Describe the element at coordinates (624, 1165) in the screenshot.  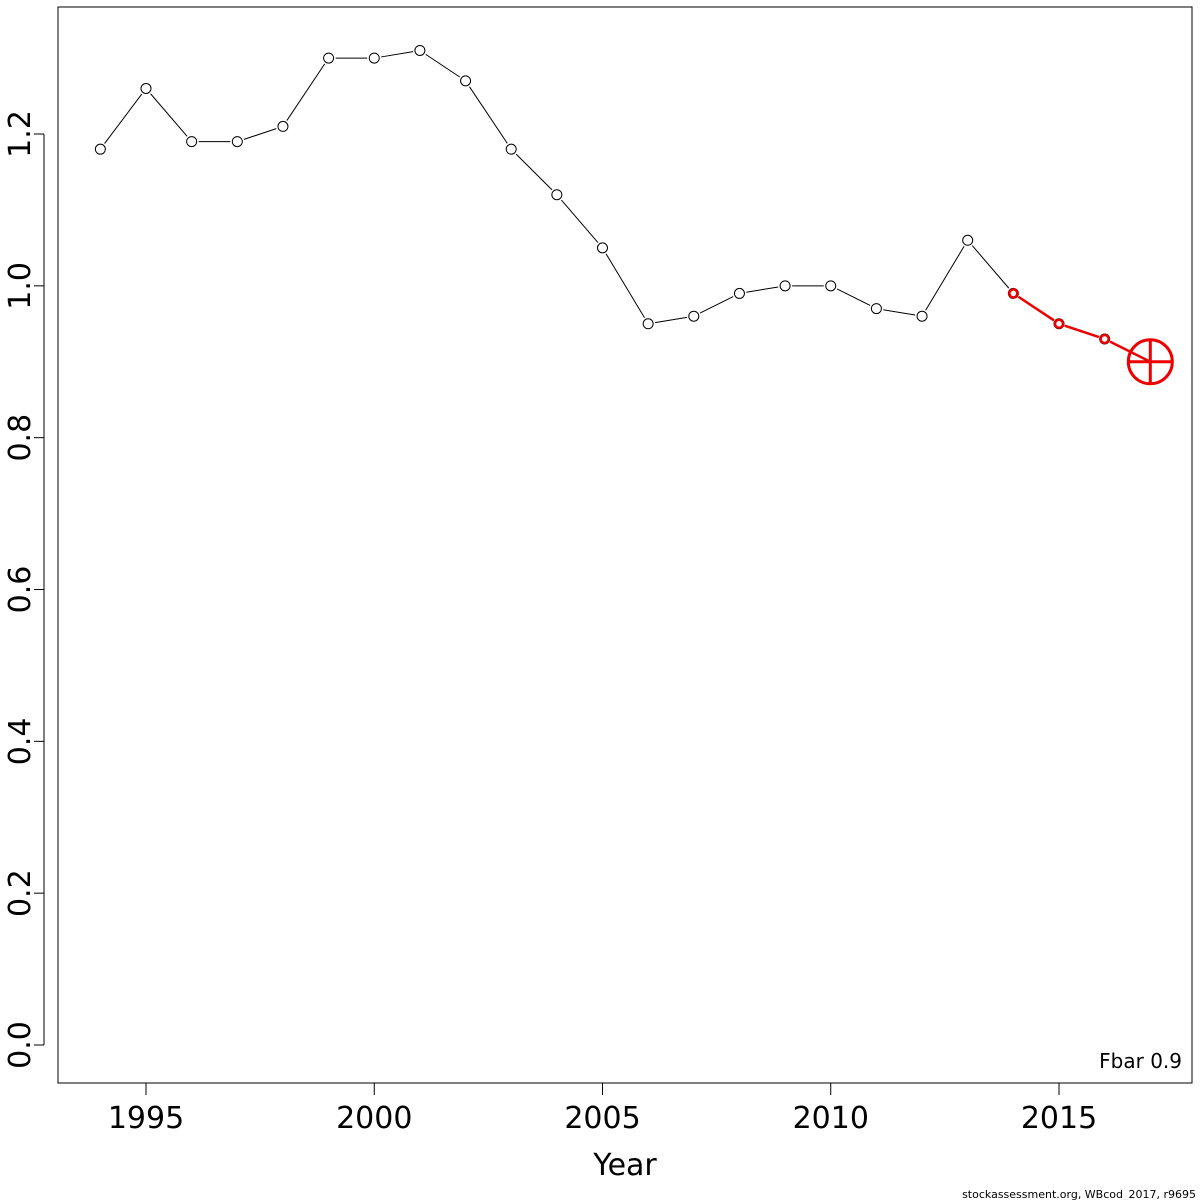
I see `x-axis-title: Year` at that location.